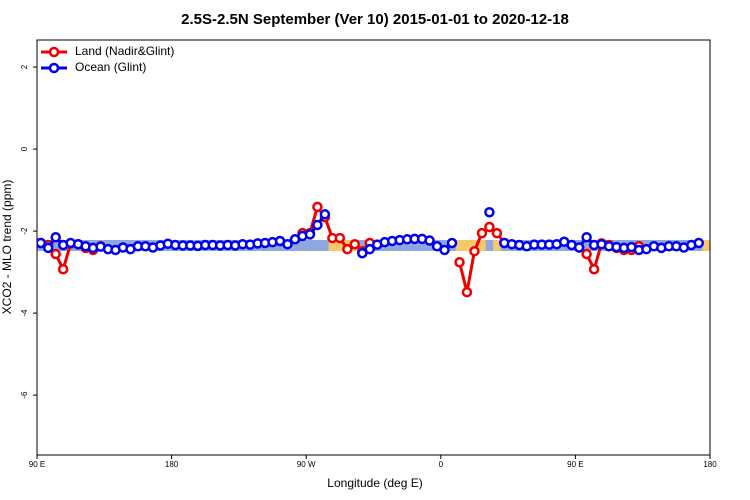  Describe the element at coordinates (124, 51) in the screenshot. I see `legend-label: Land (Nadir&Glint)` at that location.